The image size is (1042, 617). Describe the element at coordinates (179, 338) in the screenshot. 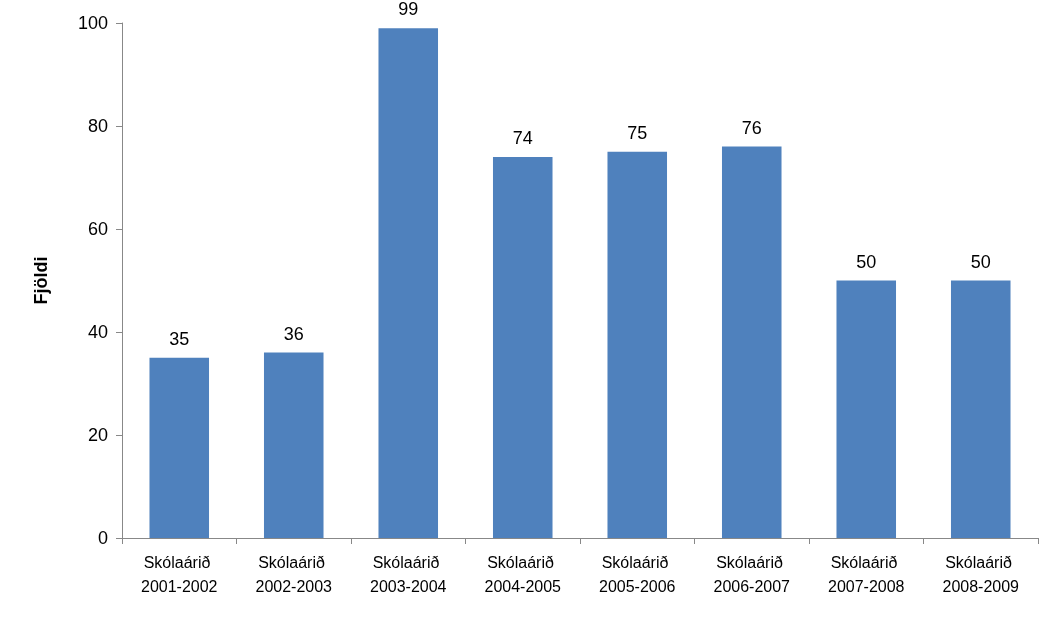

I see `data-label: 35` at that location.